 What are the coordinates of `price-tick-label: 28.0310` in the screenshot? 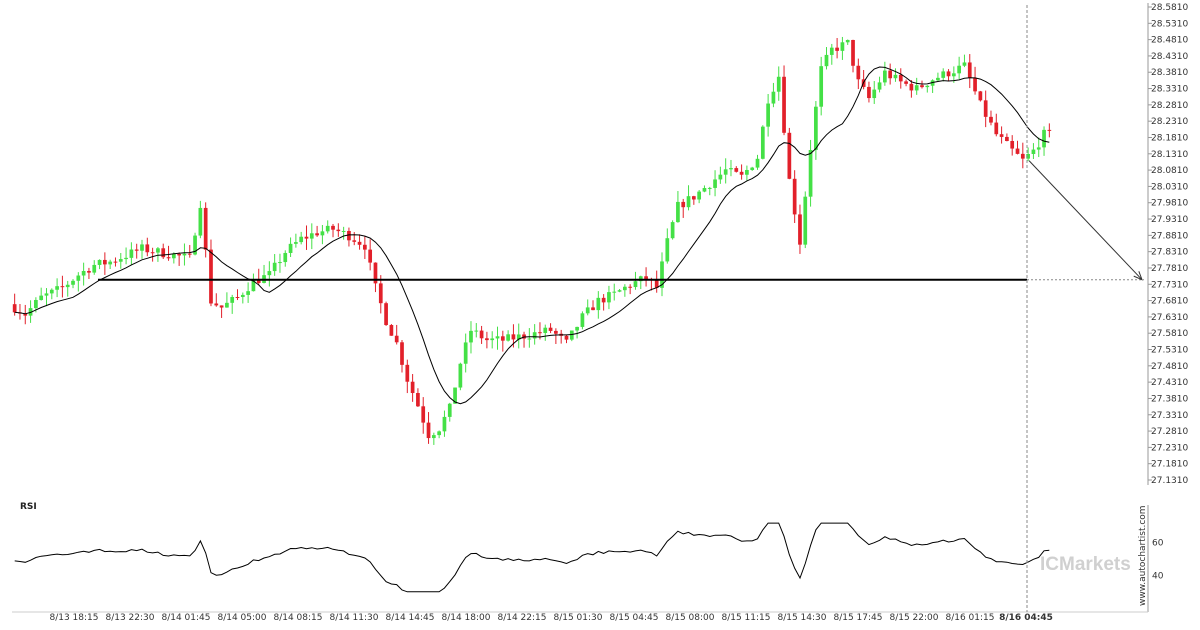 It's located at (1169, 187).